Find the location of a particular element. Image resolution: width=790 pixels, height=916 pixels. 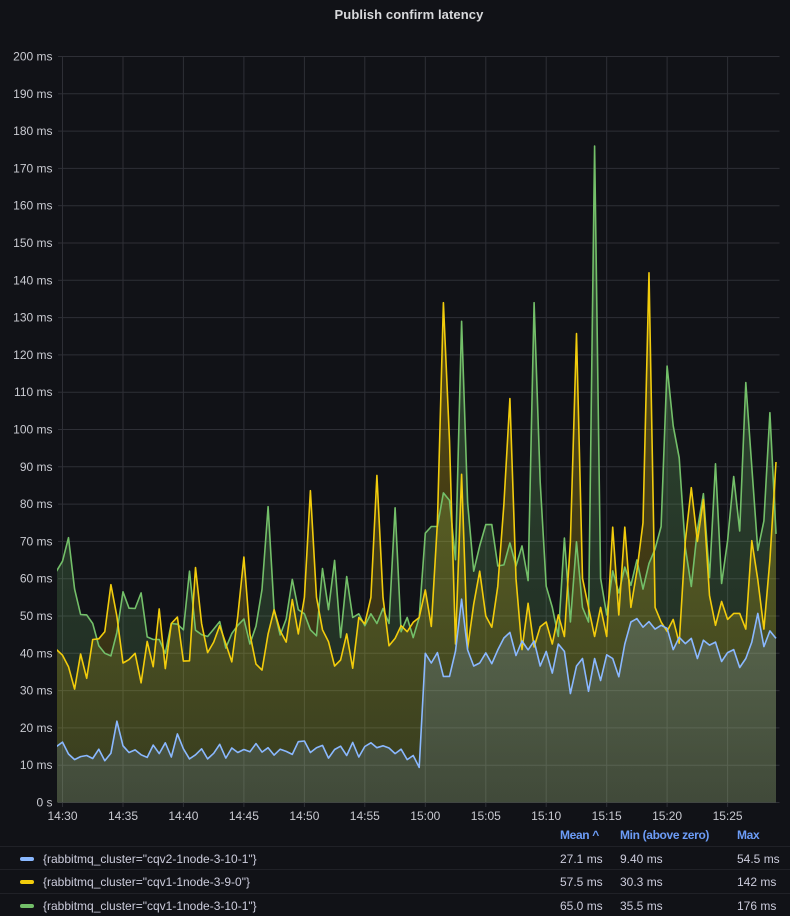

svg-text: 160 ms is located at coordinates (32, 206).